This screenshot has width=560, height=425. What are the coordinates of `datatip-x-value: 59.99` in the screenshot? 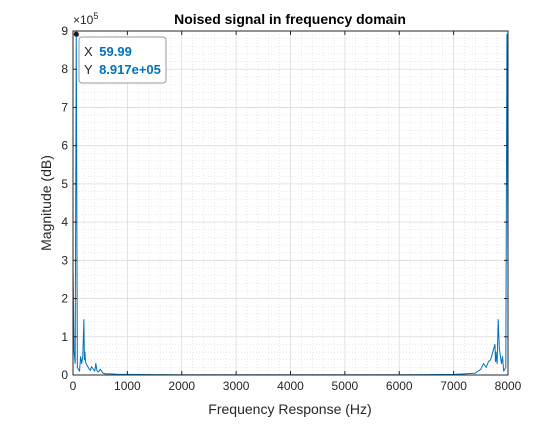 It's located at (115, 51).